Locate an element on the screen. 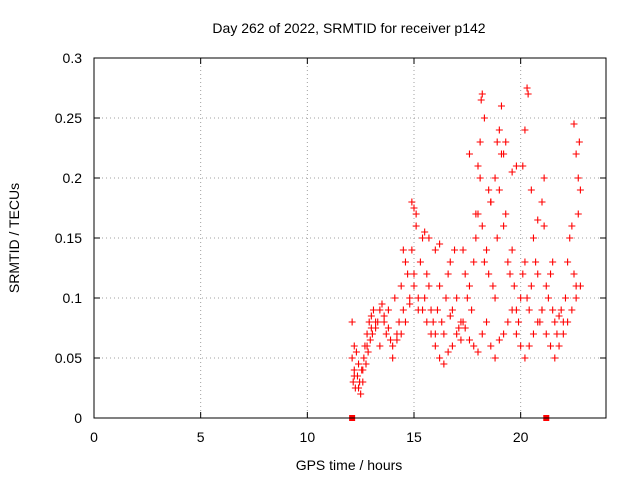  x-tick-label: 0 is located at coordinates (94, 437).